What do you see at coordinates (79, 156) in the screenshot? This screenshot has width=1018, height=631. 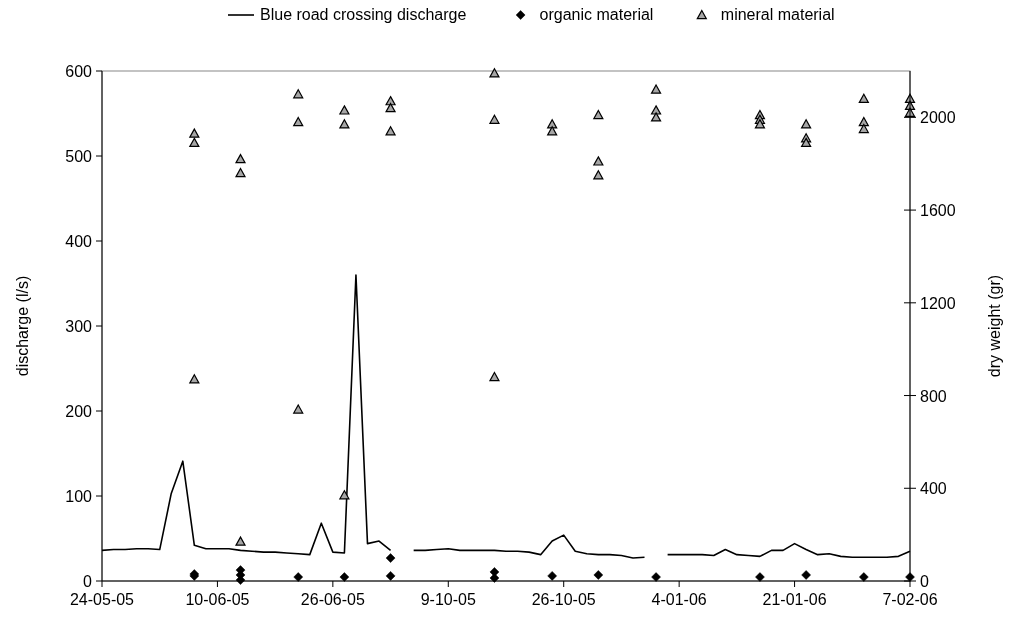 I see `y-tick-label: 500` at bounding box center [79, 156].